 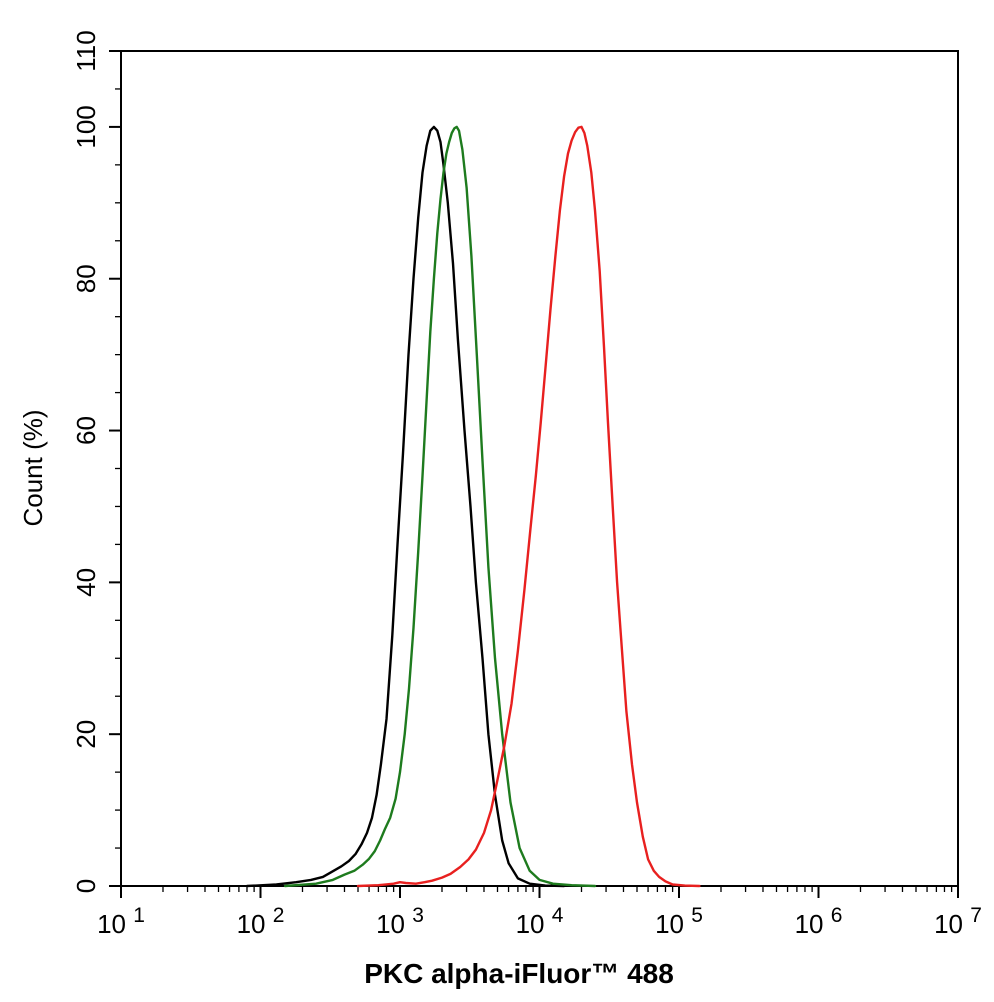 What do you see at coordinates (261, 921) in the screenshot?
I see `x-tick-label: 10 2` at bounding box center [261, 921].